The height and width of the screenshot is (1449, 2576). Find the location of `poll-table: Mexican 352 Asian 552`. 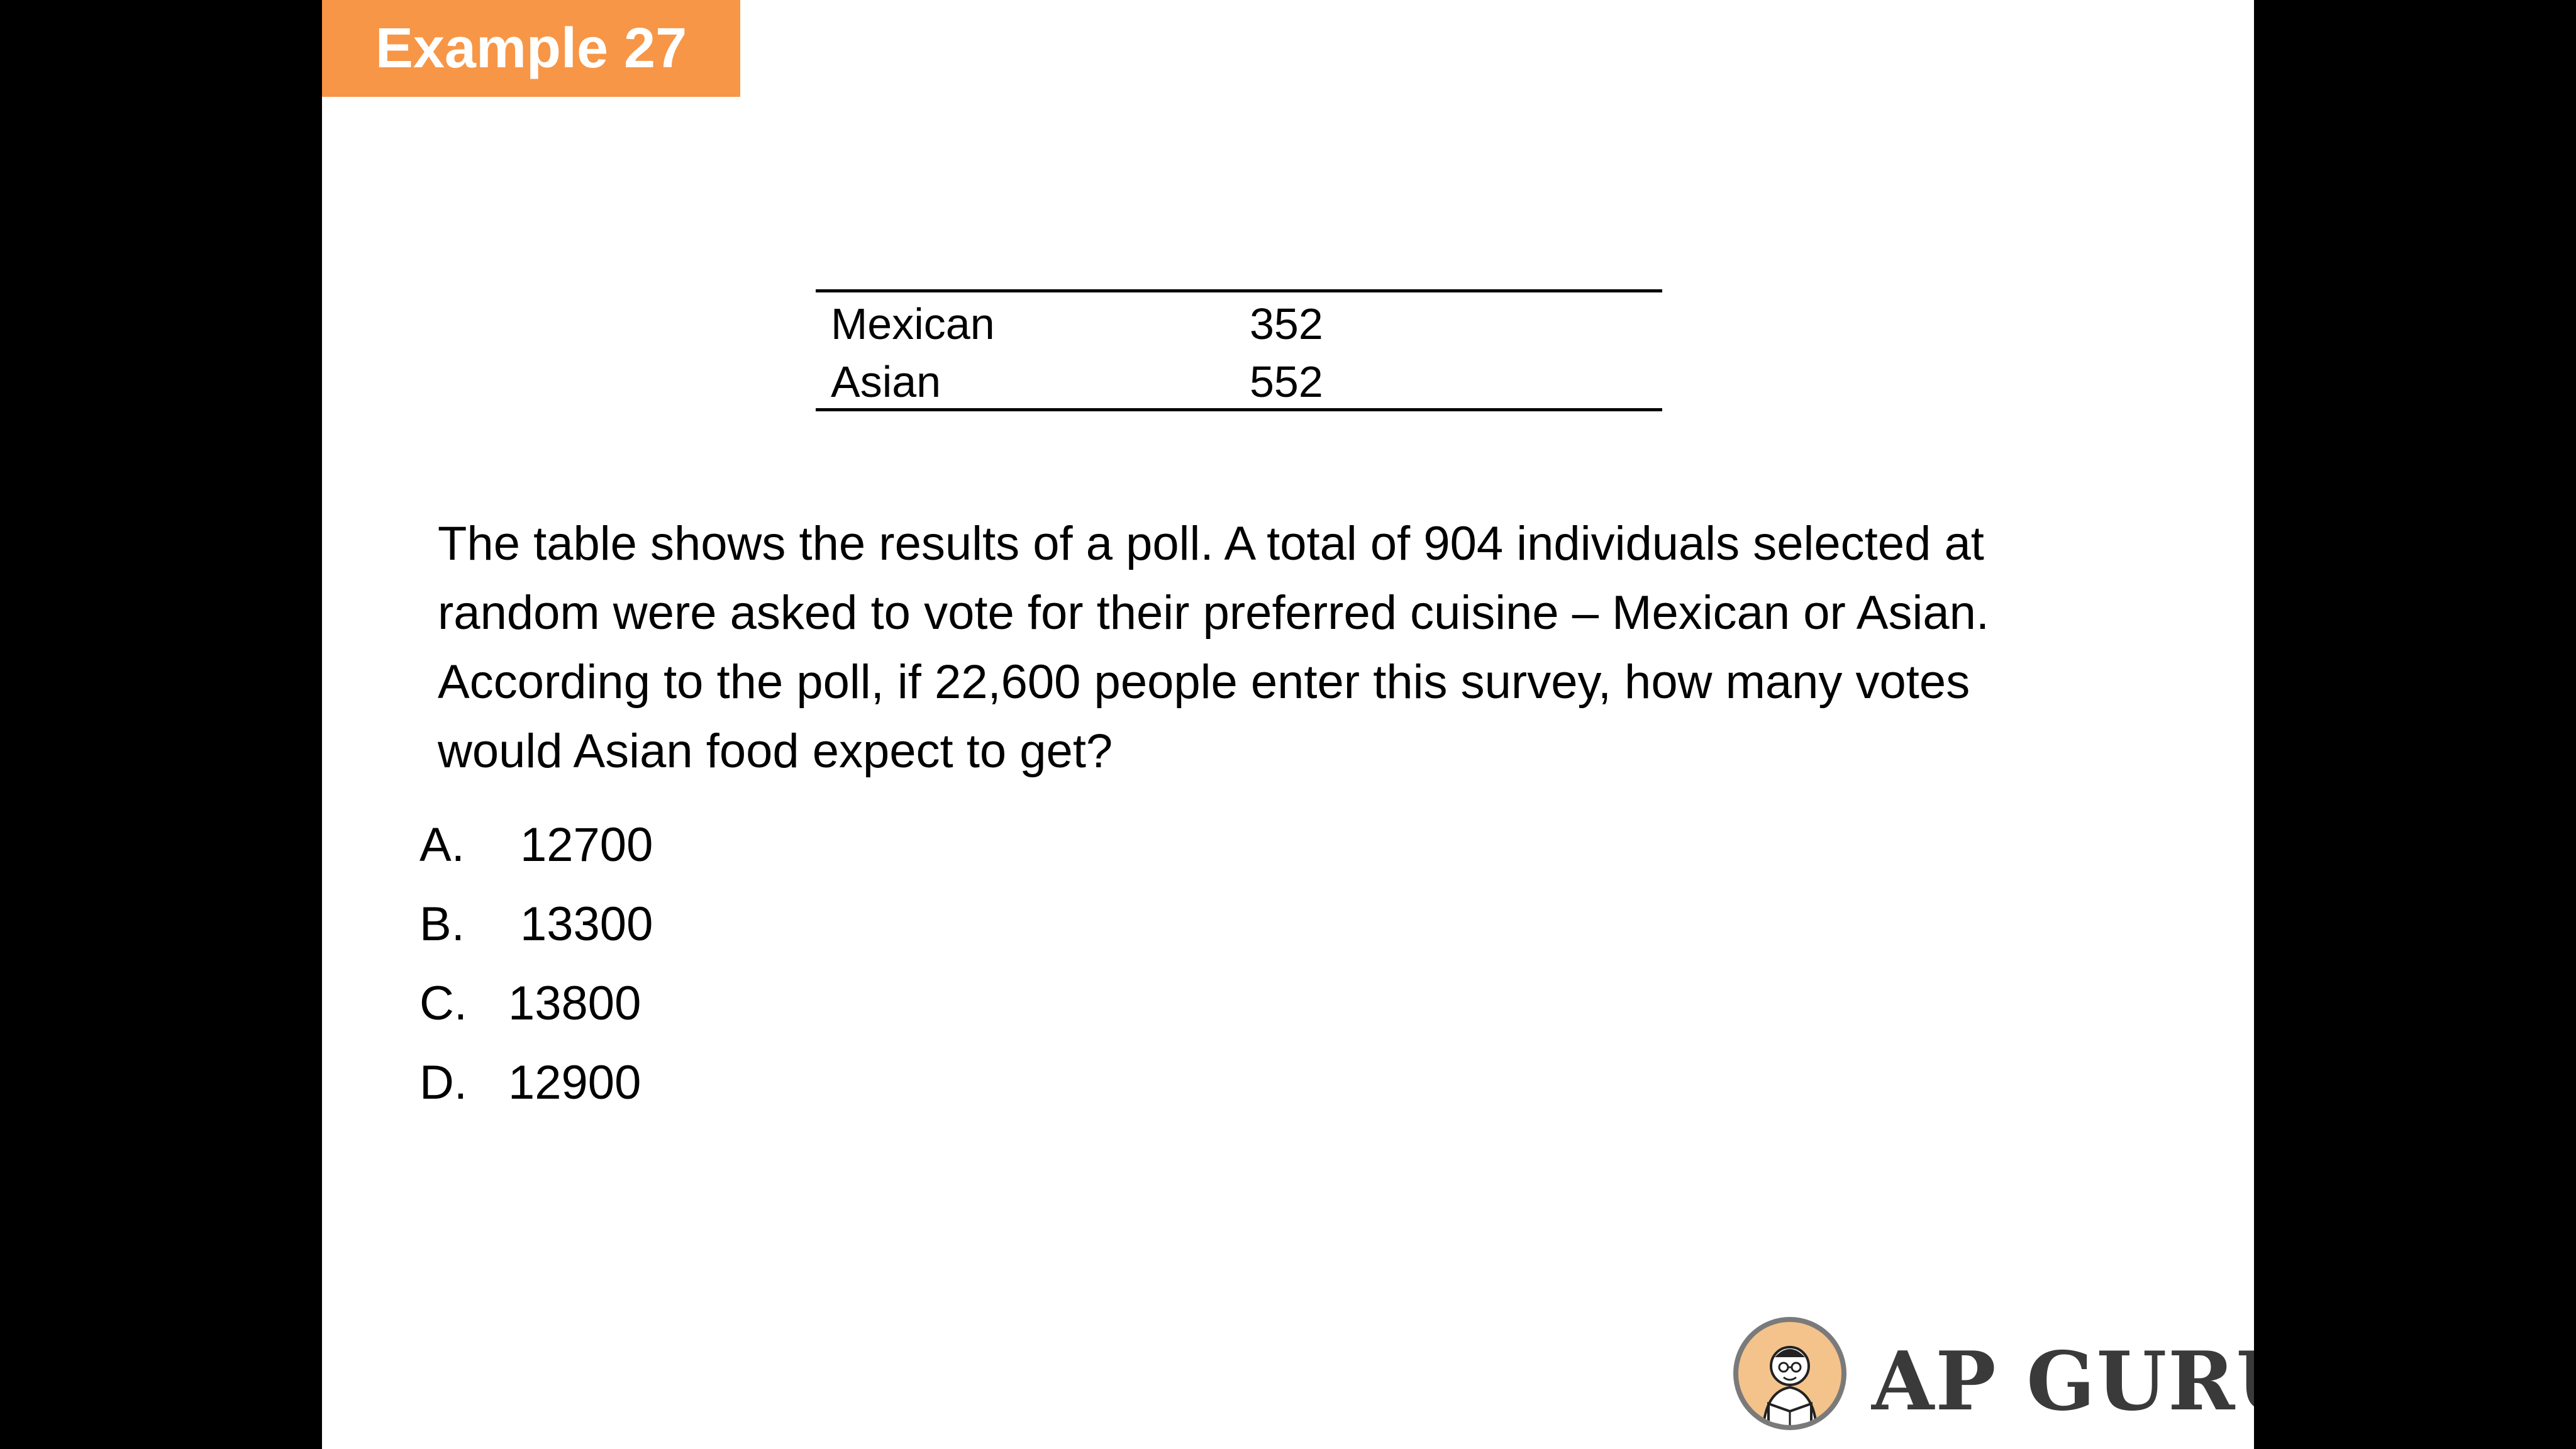

poll-table: Mexican 352 Asian 552 is located at coordinates (1239, 350).